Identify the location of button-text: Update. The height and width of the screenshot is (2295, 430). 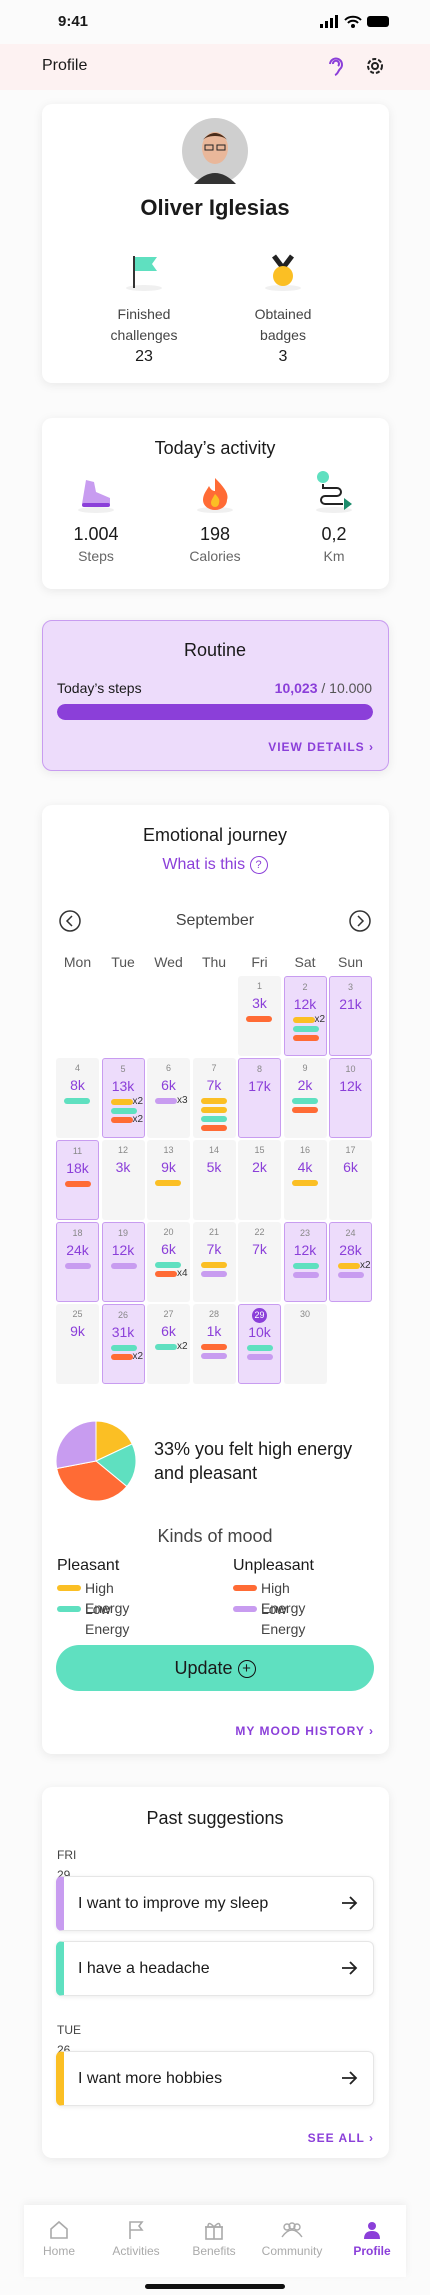
(203, 1668).